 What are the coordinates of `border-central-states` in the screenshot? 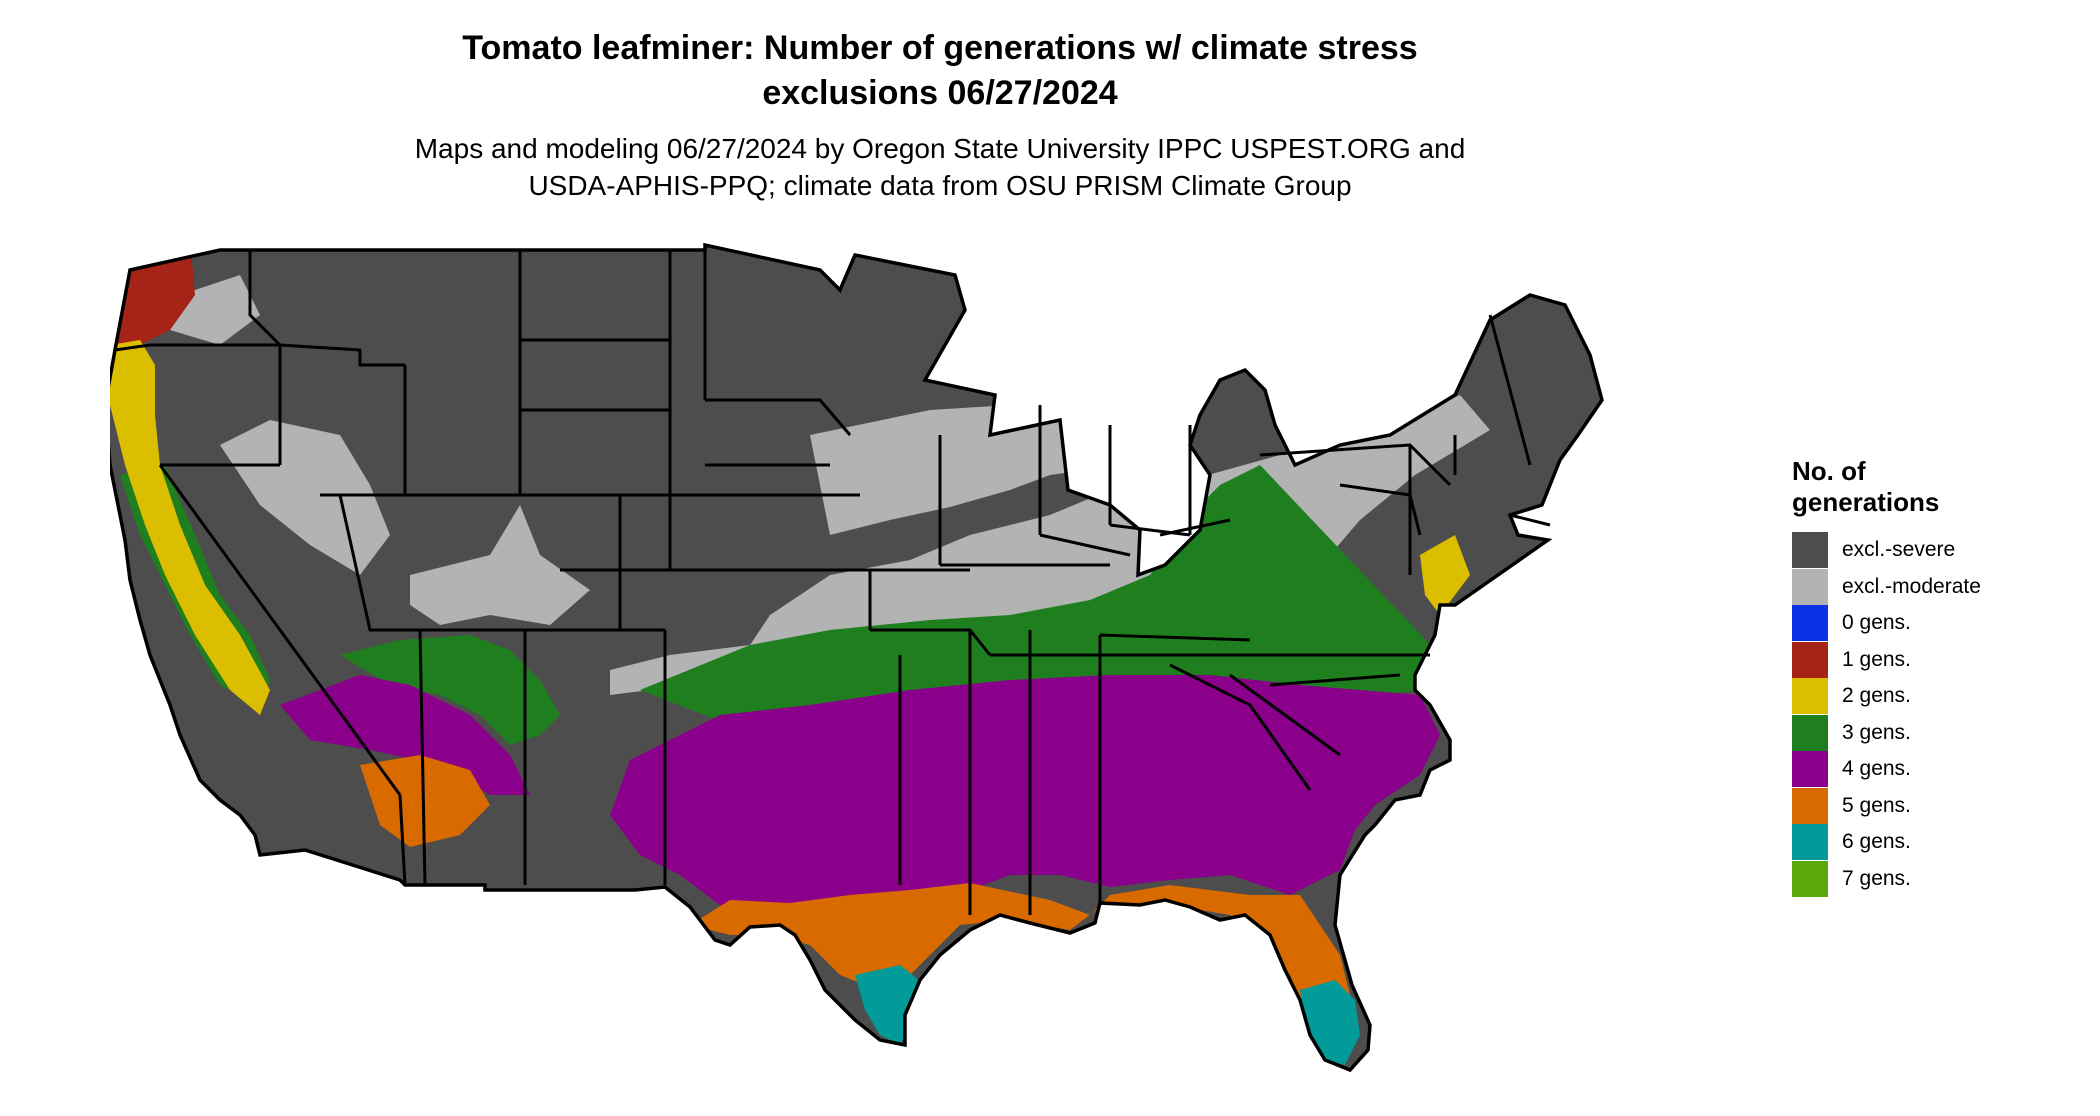 It's located at (902, 582).